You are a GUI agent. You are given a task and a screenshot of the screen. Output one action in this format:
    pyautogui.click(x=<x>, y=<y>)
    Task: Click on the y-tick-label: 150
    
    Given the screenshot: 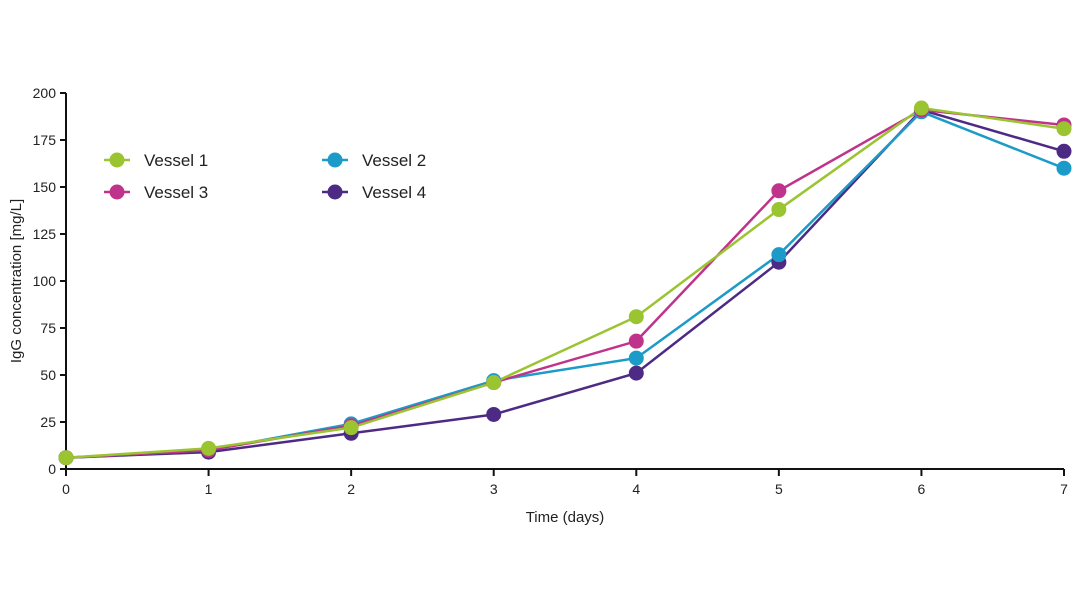 What is the action you would take?
    pyautogui.click(x=45, y=187)
    